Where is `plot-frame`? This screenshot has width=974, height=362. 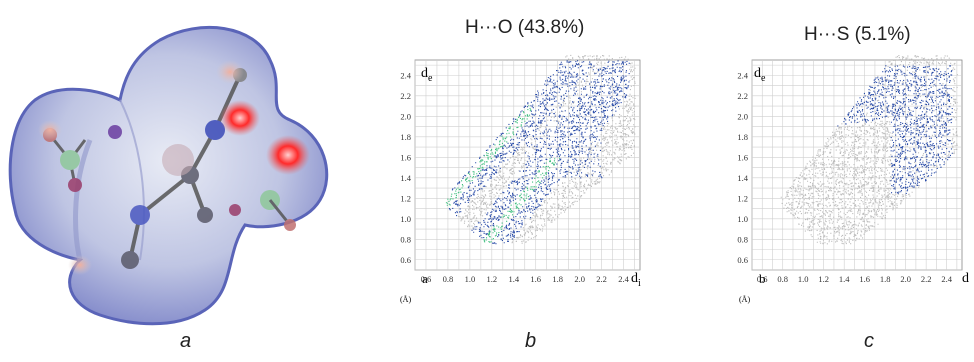 plot-frame is located at coordinates (527, 165).